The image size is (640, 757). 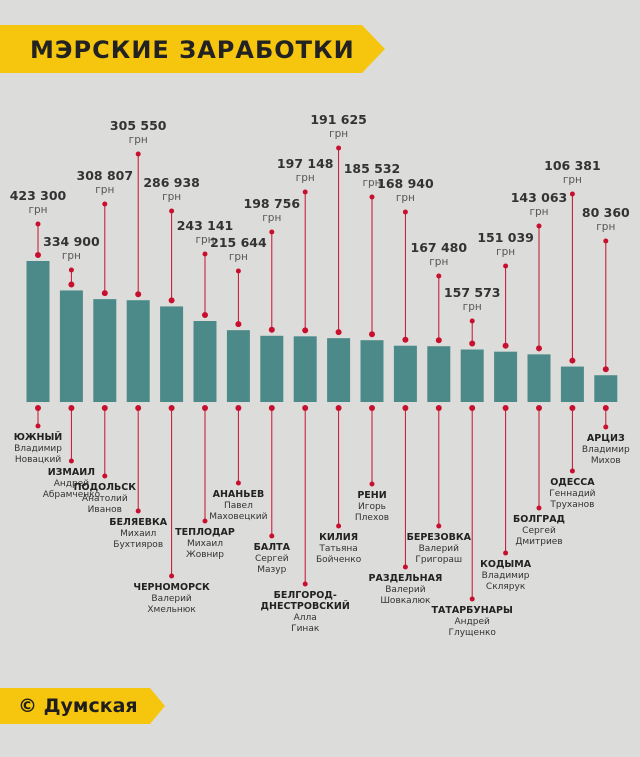 I want to click on category-label: ПОДОЛЬСК, so click(x=105, y=487).